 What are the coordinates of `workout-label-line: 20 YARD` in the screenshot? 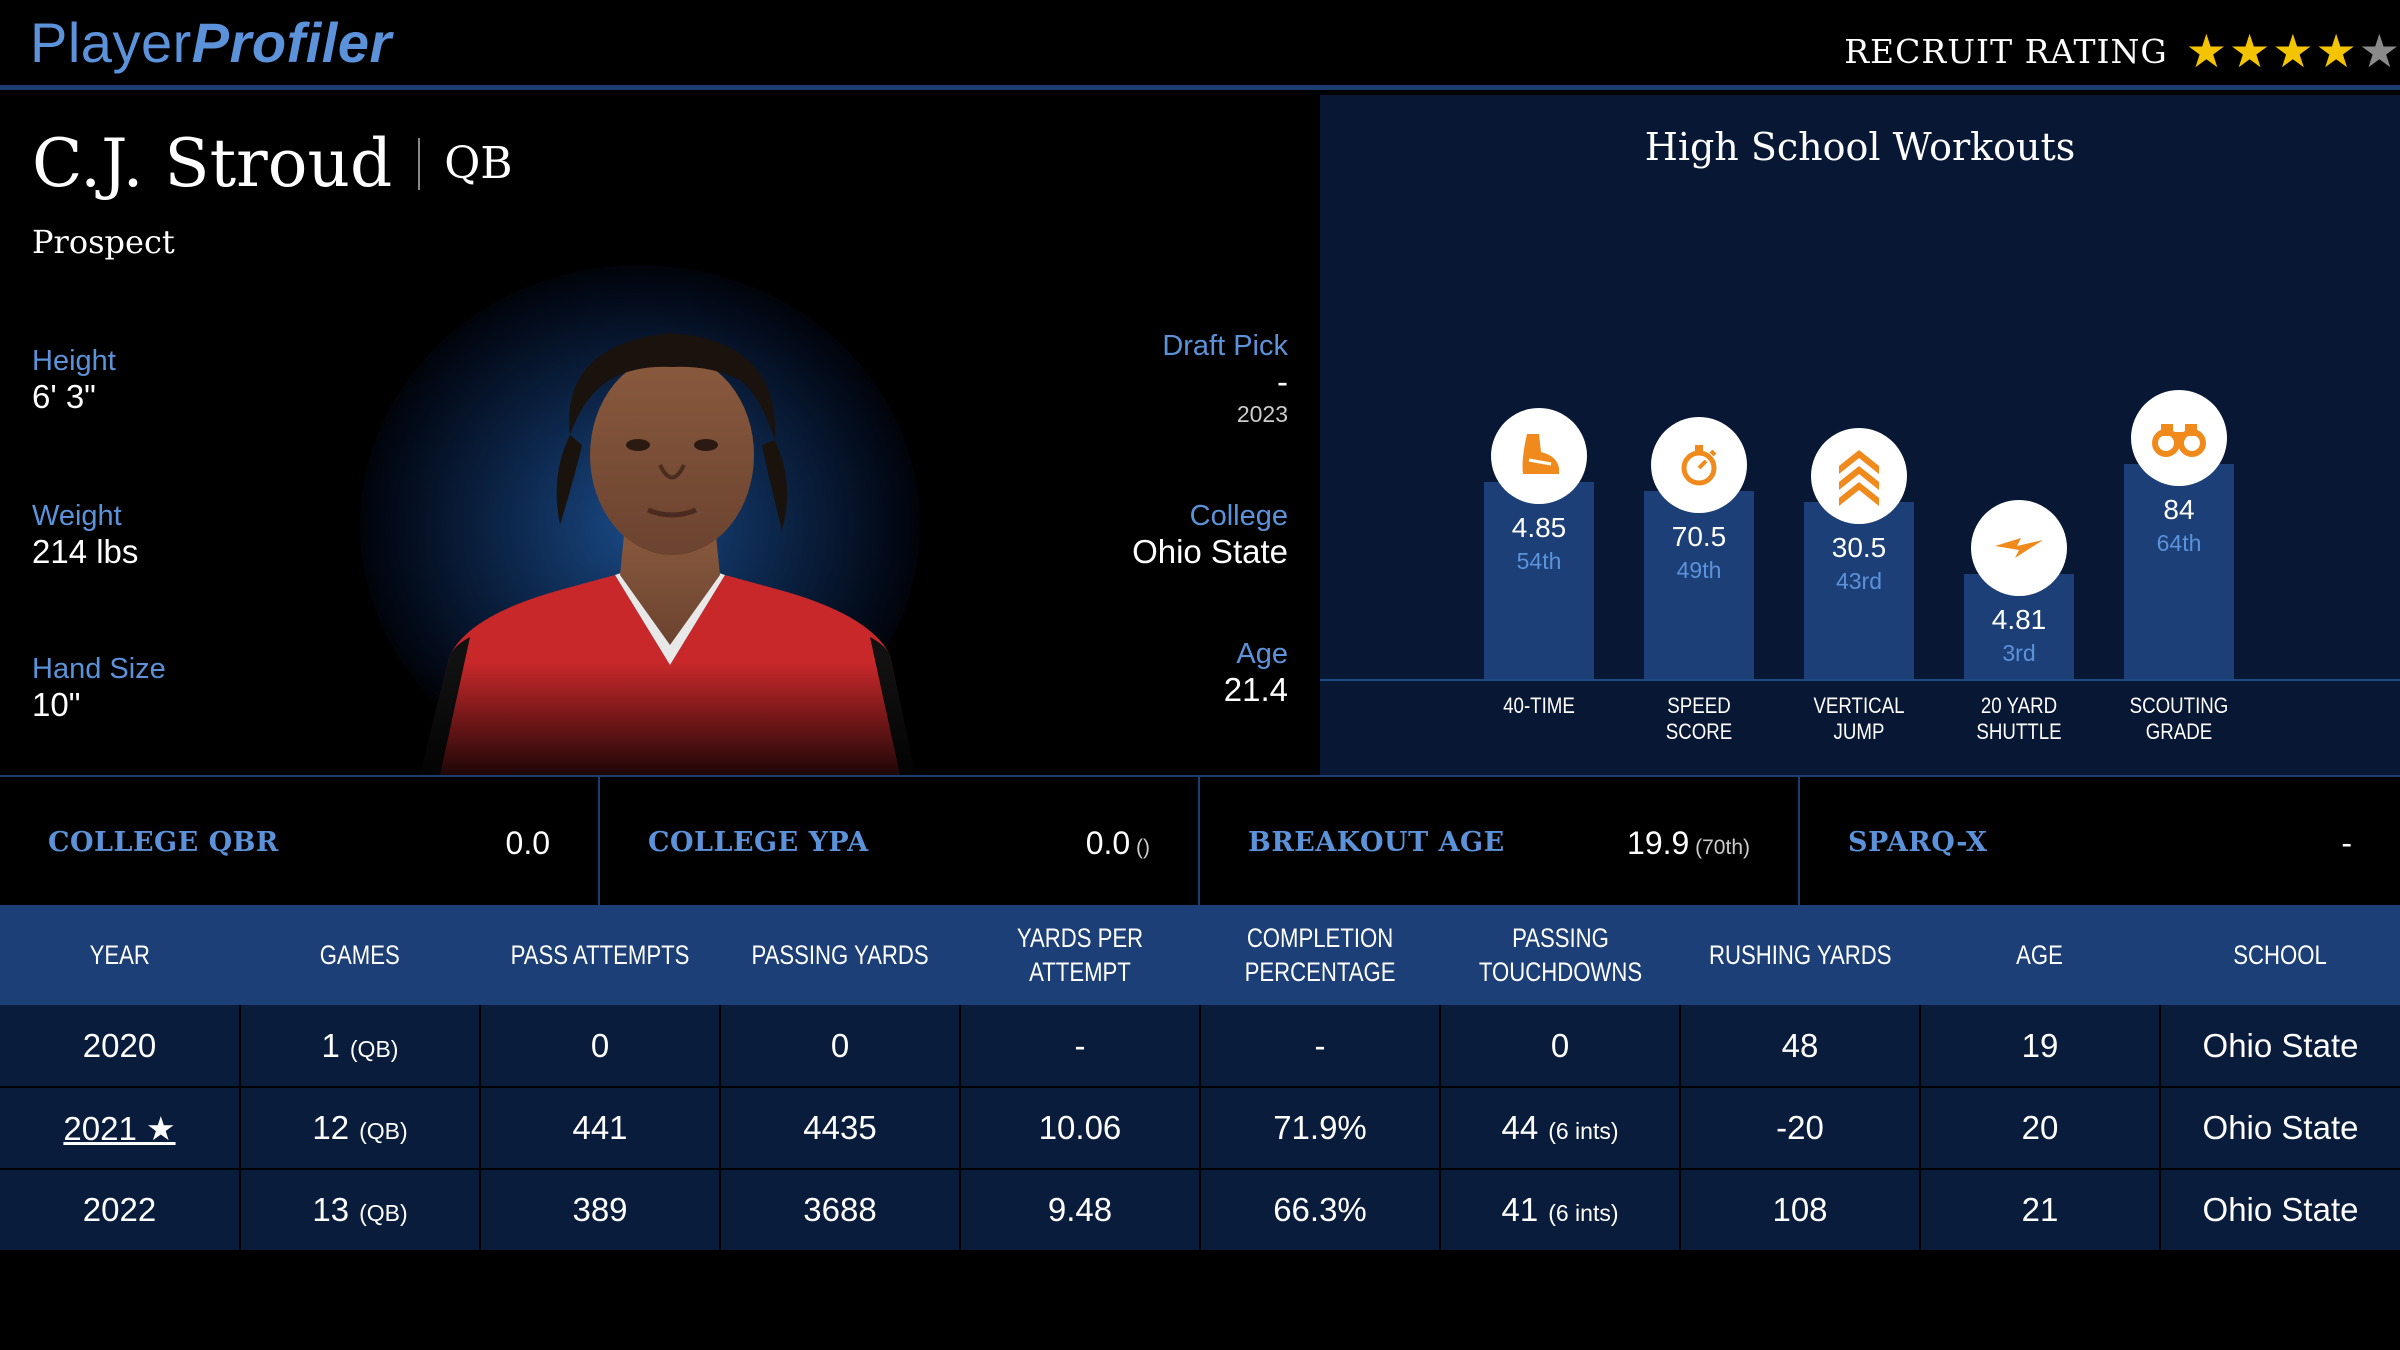 It's located at (2019, 705).